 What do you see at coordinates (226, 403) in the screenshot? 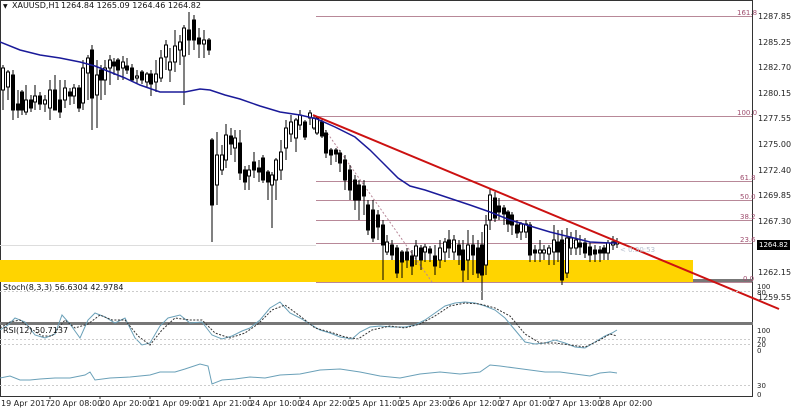
I see `time-label: 21 Apr 21:00` at bounding box center [226, 403].